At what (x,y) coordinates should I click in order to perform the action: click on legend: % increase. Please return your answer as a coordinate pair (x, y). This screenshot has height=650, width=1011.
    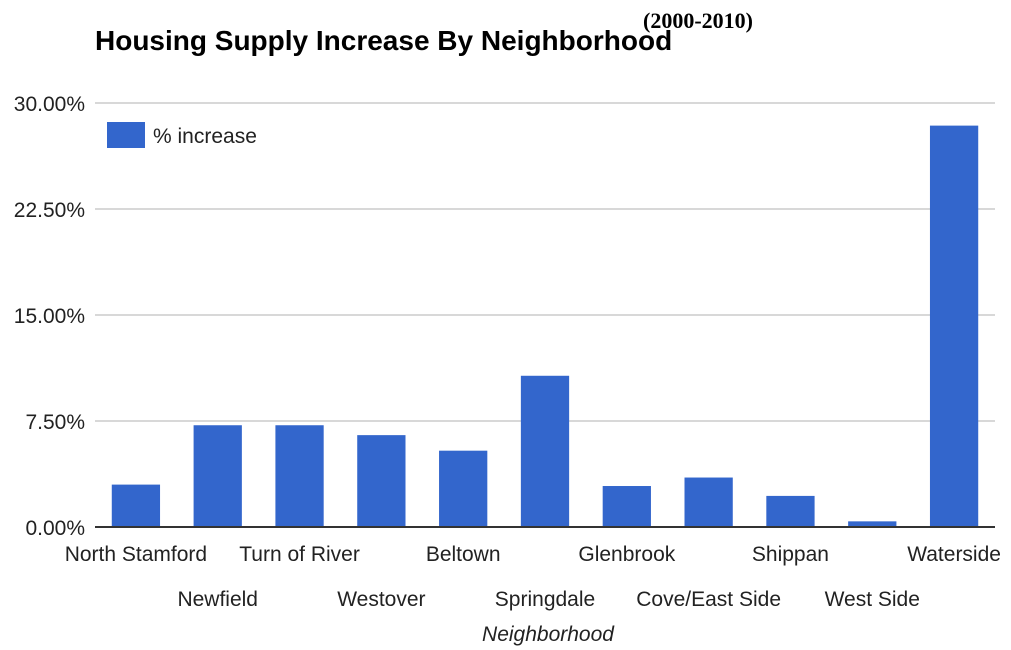
    Looking at the image, I should click on (182, 135).